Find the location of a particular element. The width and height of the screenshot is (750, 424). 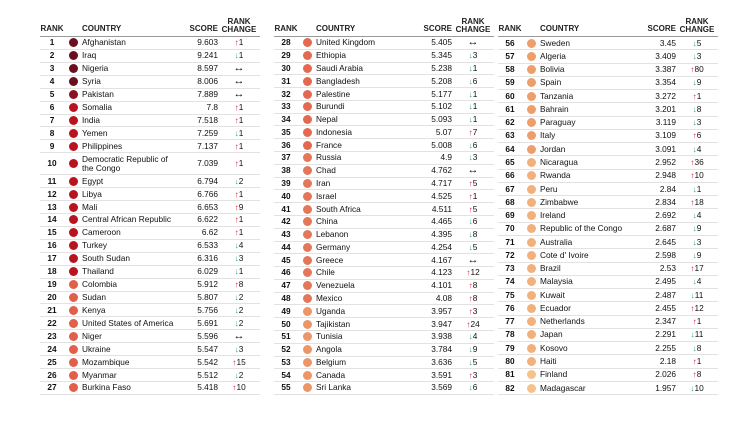

rank-change: 3 is located at coordinates (473, 55).